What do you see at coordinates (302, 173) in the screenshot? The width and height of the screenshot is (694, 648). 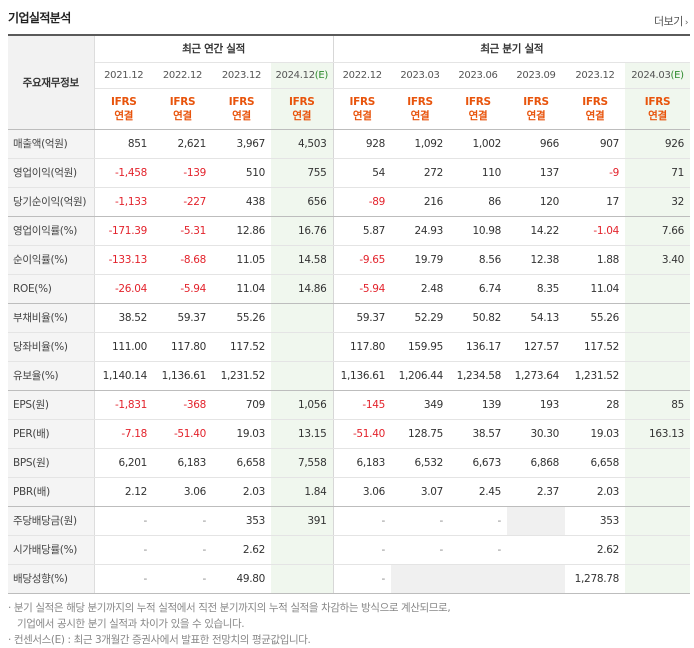 I see `table-cell: 755` at bounding box center [302, 173].